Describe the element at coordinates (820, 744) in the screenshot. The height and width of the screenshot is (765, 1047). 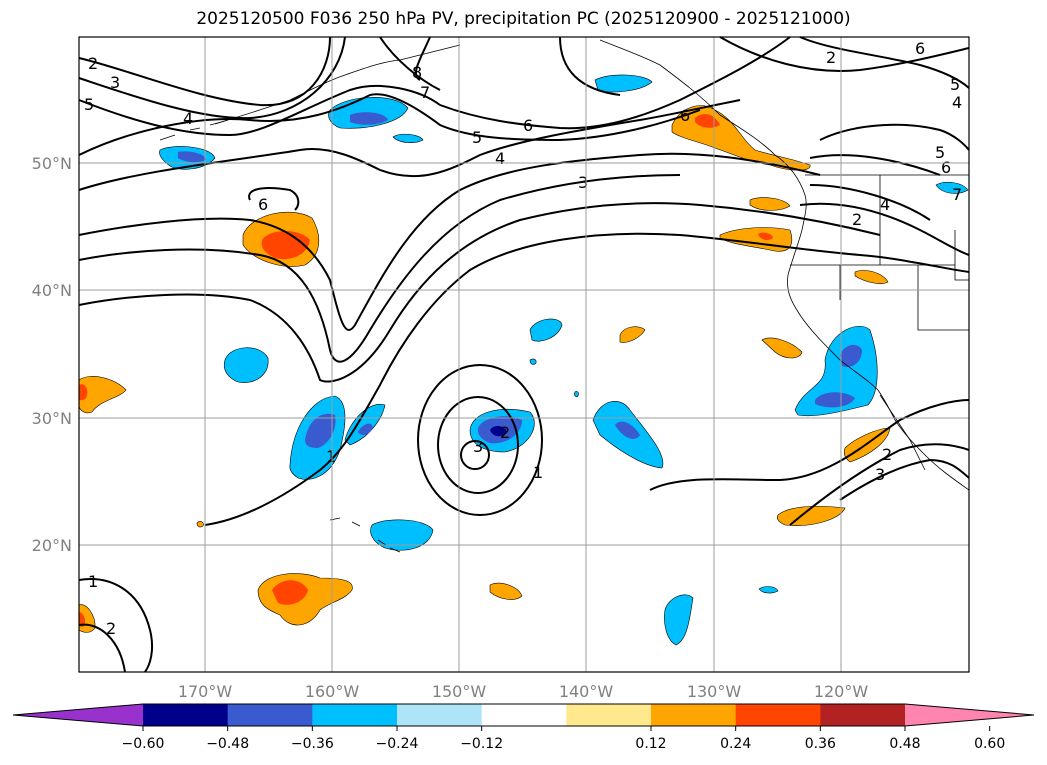
I see `colorbar-tick-label: 0.36` at that location.